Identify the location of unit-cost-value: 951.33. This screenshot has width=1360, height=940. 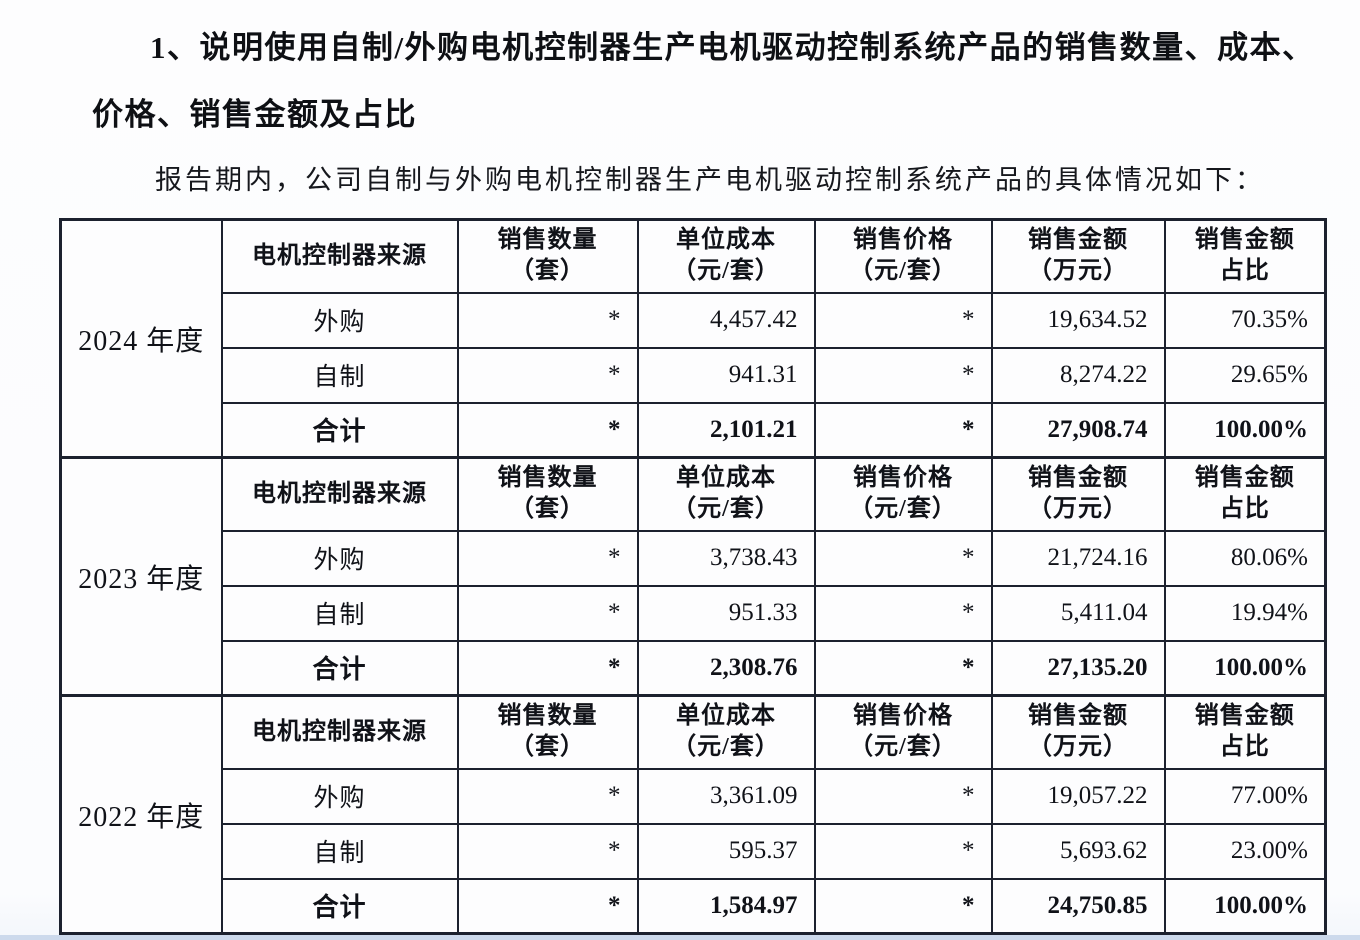
(726, 613).